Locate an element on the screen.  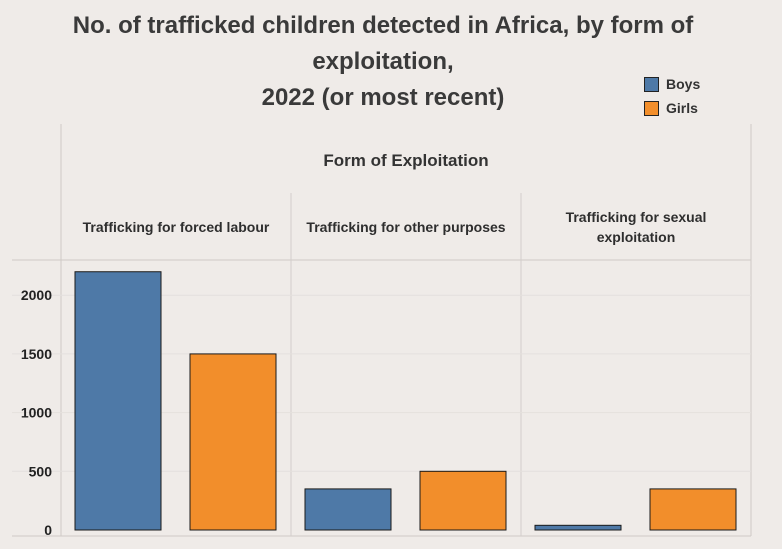
chart-title-line: 2022 (or most recent) is located at coordinates (383, 97).